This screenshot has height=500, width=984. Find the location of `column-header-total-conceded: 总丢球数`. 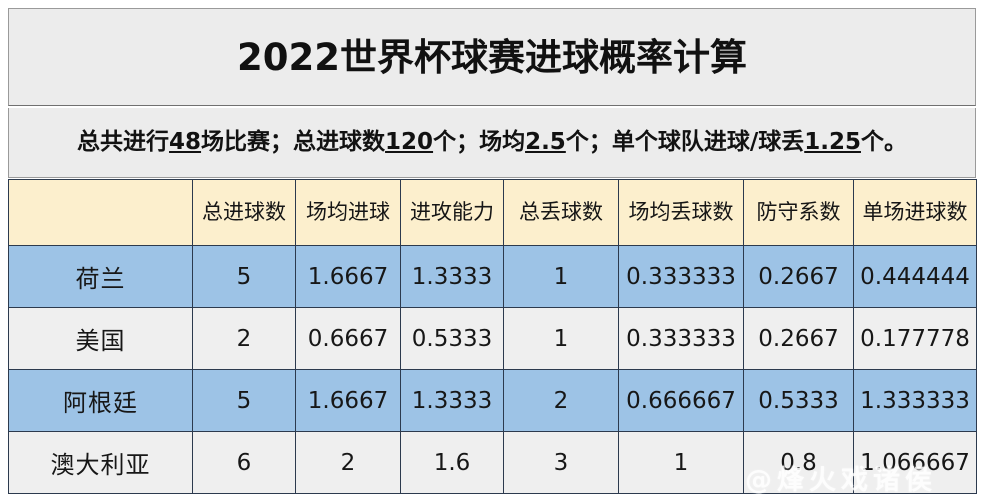

column-header-total-conceded: 总丢球数 is located at coordinates (561, 212).